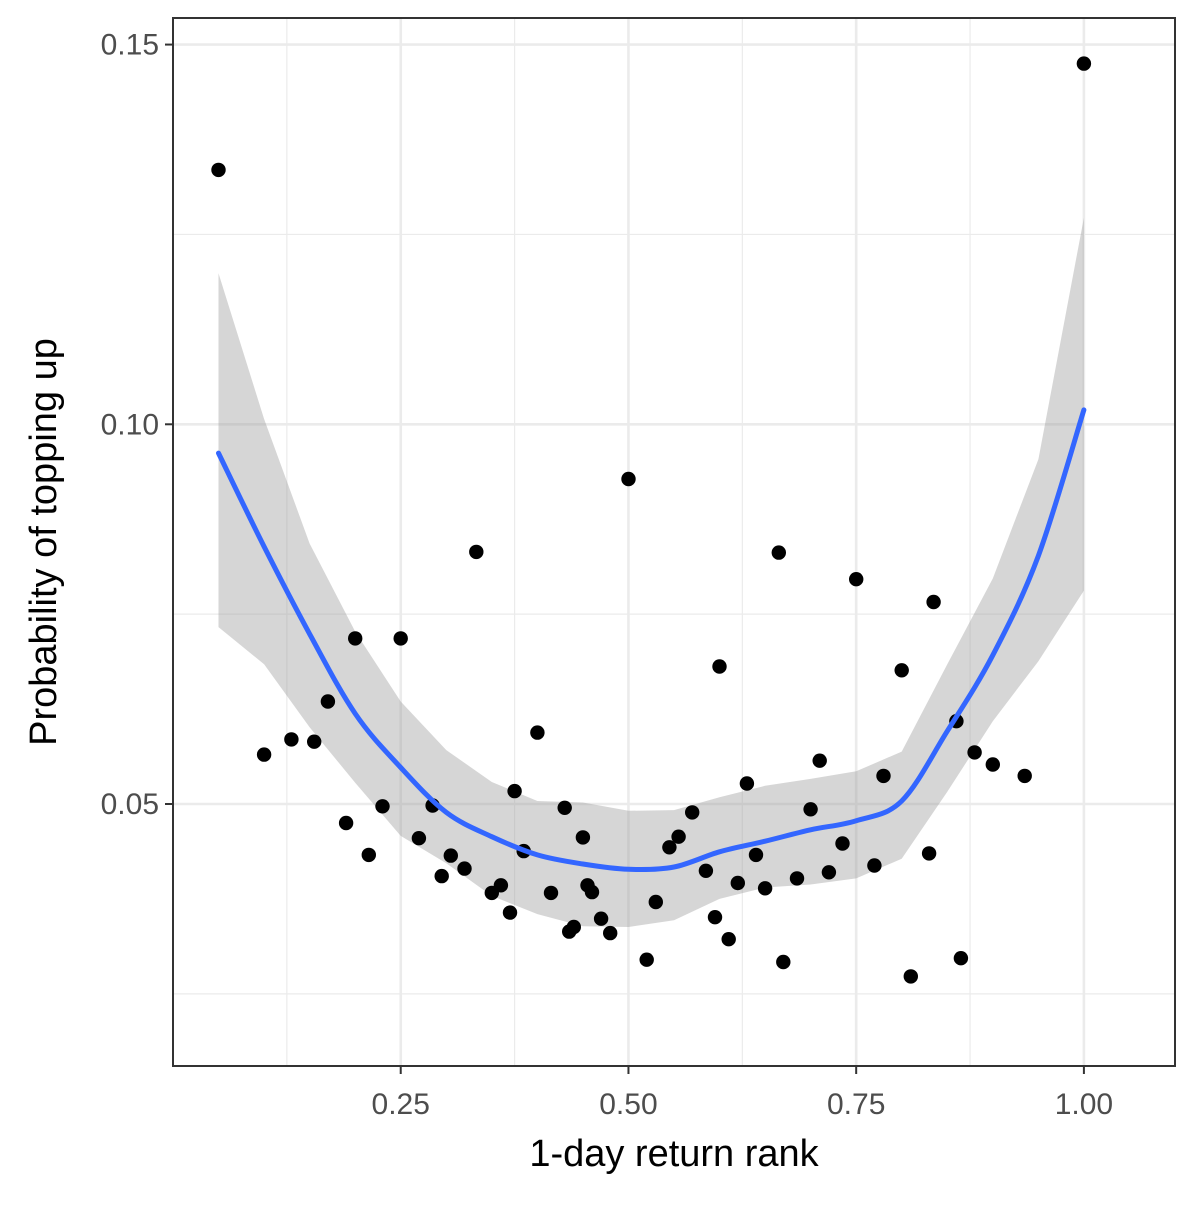 The width and height of the screenshot is (1200, 1205). I want to click on y-tick-label: 0.05, so click(130, 804).